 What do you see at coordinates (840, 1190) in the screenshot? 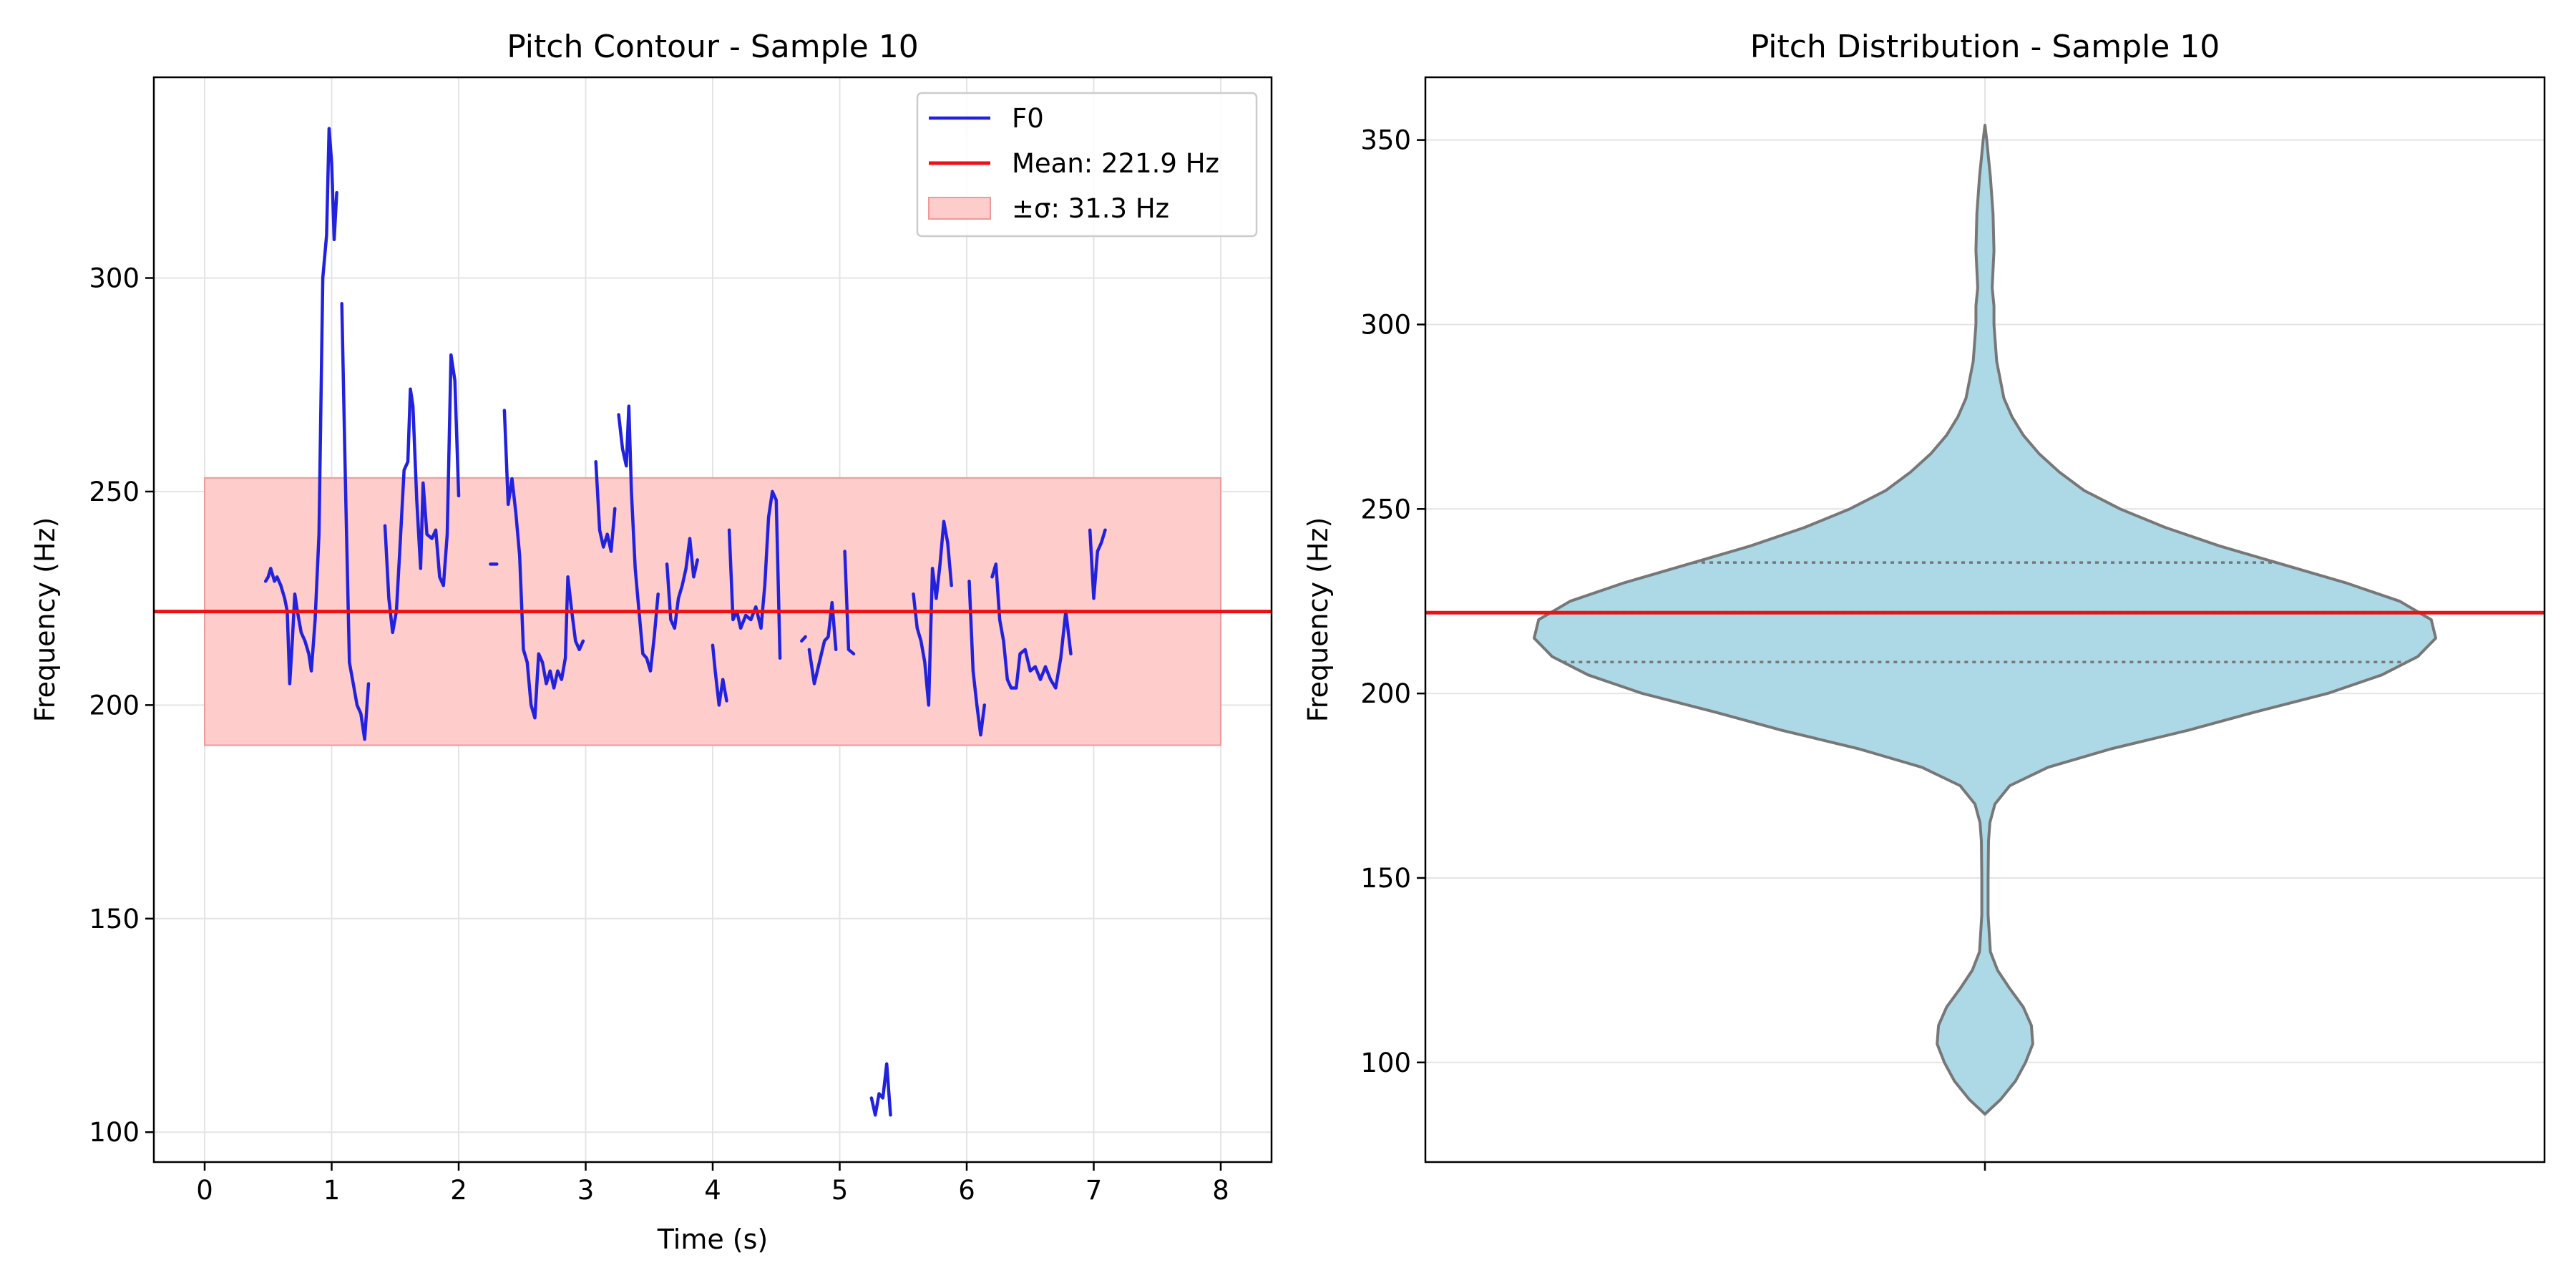
I see `contour-x-tick-label: 5` at bounding box center [840, 1190].